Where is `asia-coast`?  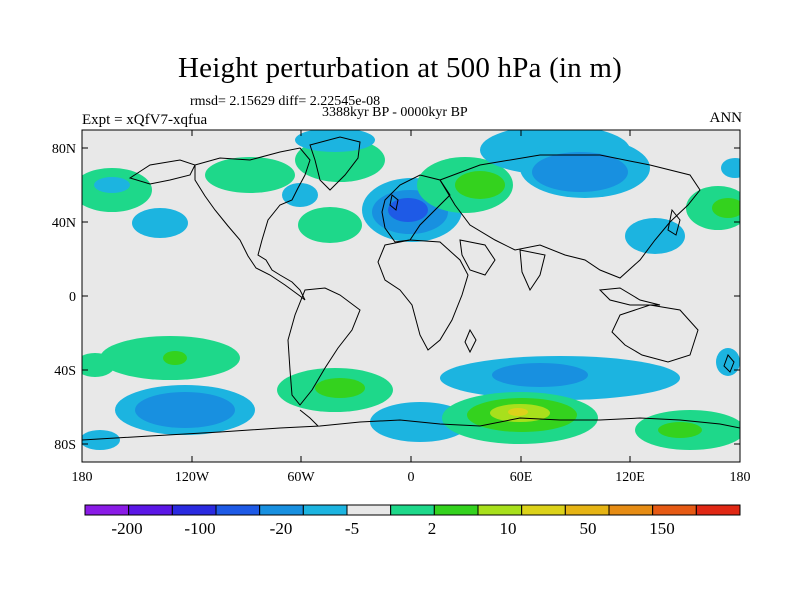
asia-coast is located at coordinates (570, 216).